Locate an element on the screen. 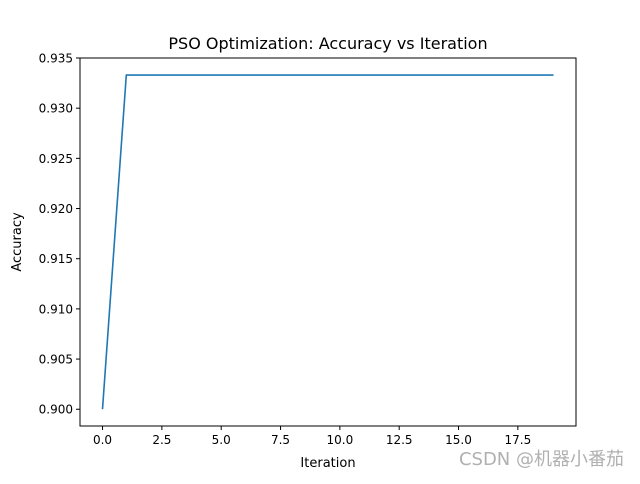 This screenshot has width=640, height=484. x-tick-label: 7.5 is located at coordinates (280, 440).